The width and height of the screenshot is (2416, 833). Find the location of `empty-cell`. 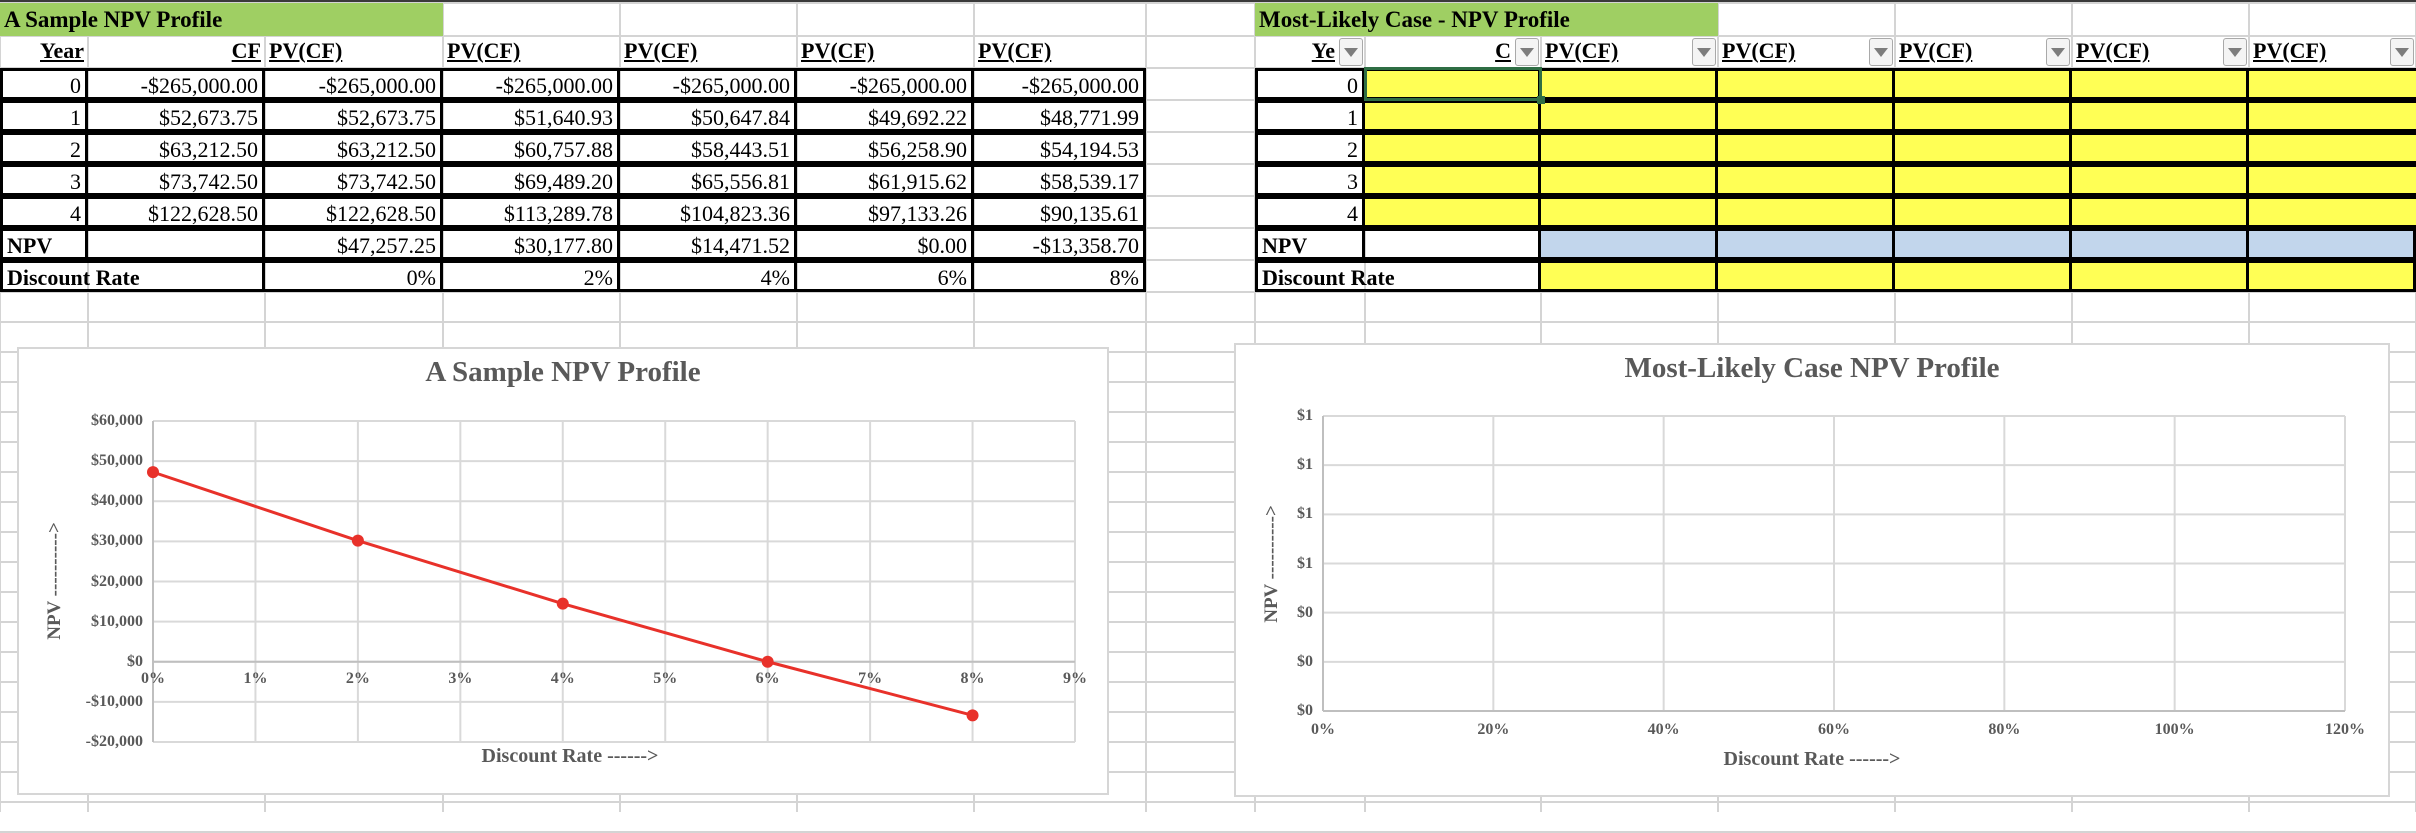

empty-cell is located at coordinates (176, 244).